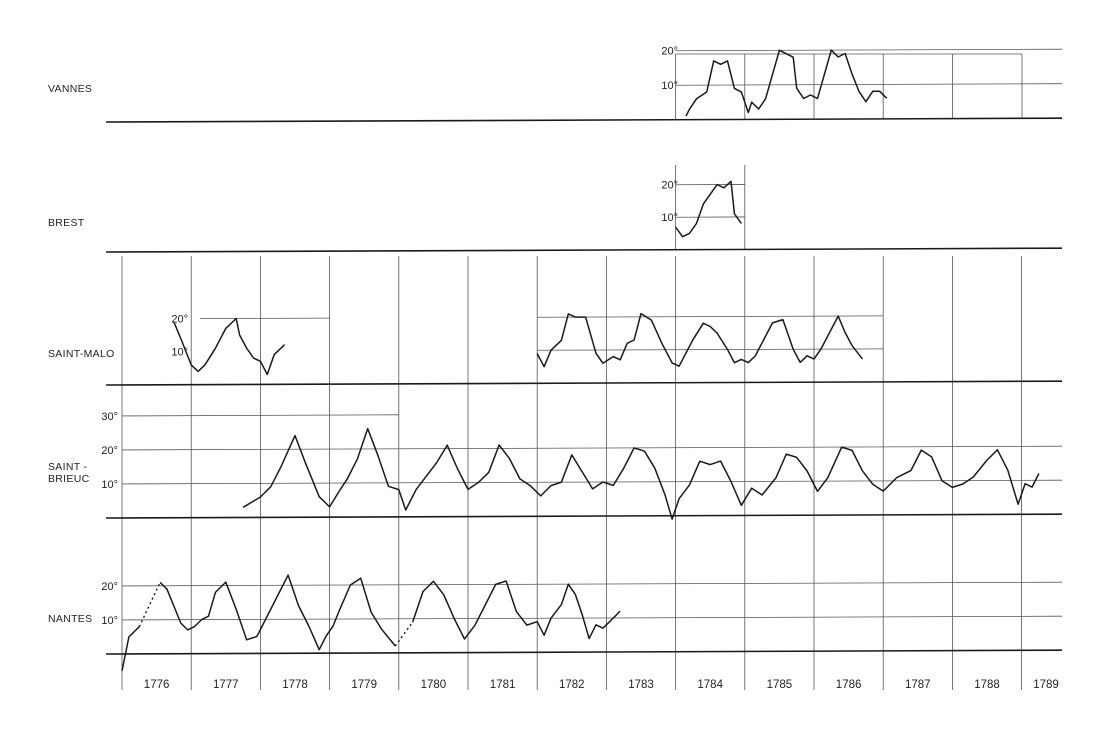 This screenshot has width=1108, height=740. What do you see at coordinates (641, 685) in the screenshot?
I see `year-label: 1783` at bounding box center [641, 685].